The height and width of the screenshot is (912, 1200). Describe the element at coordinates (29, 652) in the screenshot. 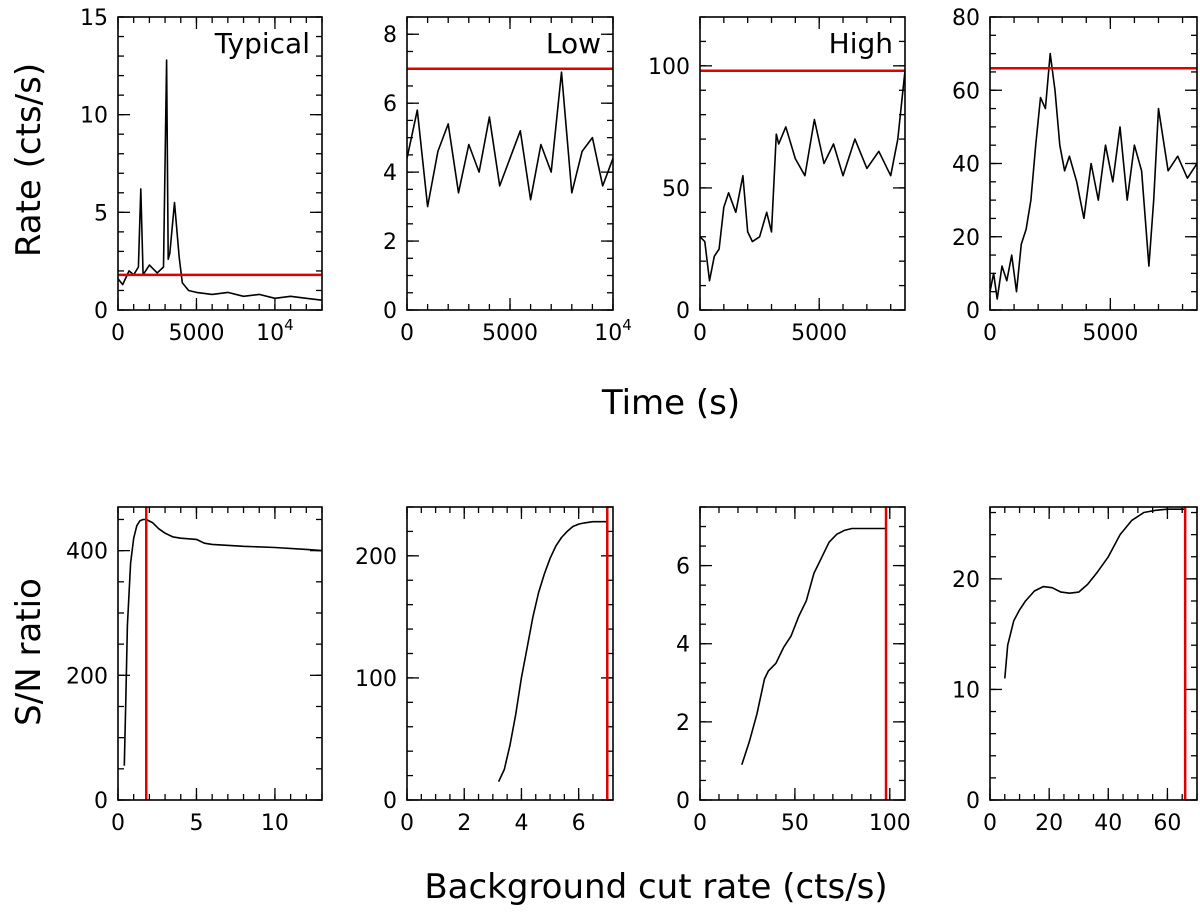

I see `bottom-y-axis-label: S/N ratio` at that location.